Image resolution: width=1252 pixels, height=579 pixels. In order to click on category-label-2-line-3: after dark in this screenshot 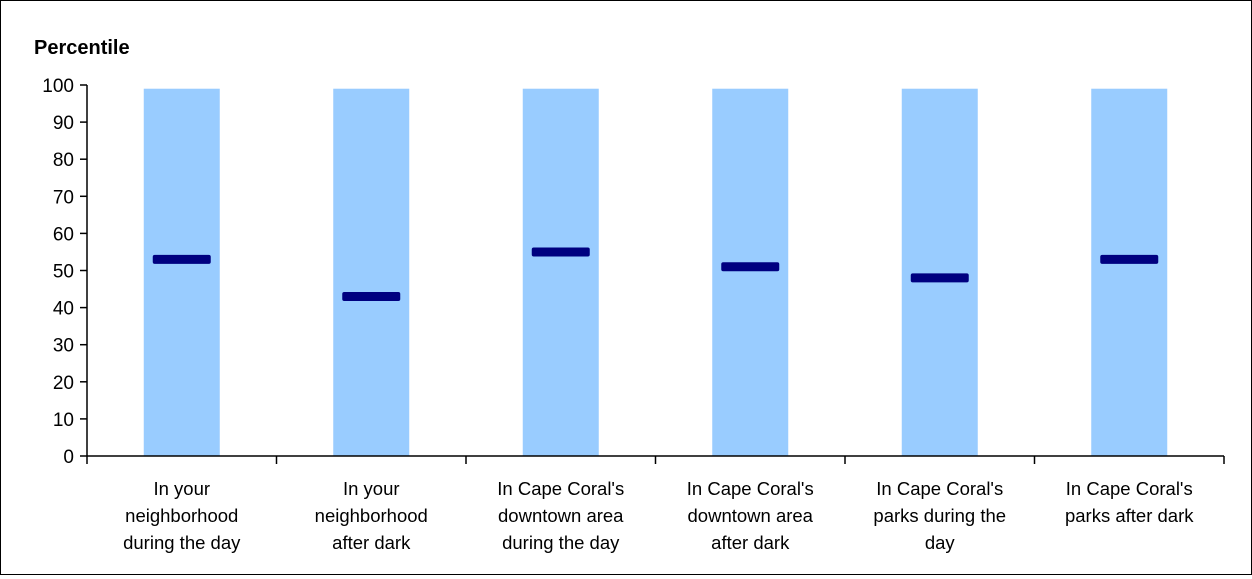, I will do `click(371, 542)`.